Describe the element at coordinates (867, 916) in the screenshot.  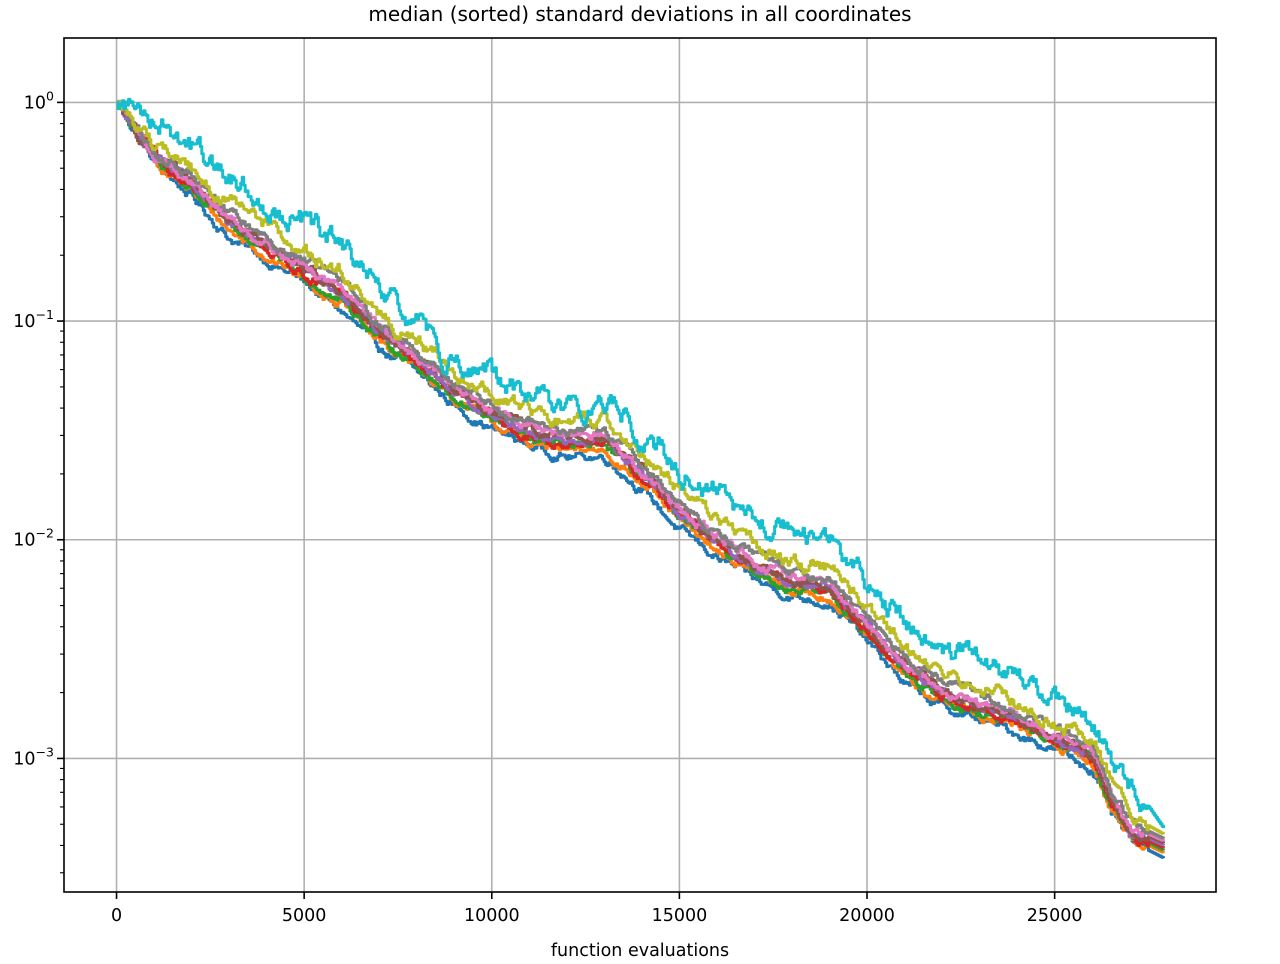
I see `x-tick-label: 20000` at that location.